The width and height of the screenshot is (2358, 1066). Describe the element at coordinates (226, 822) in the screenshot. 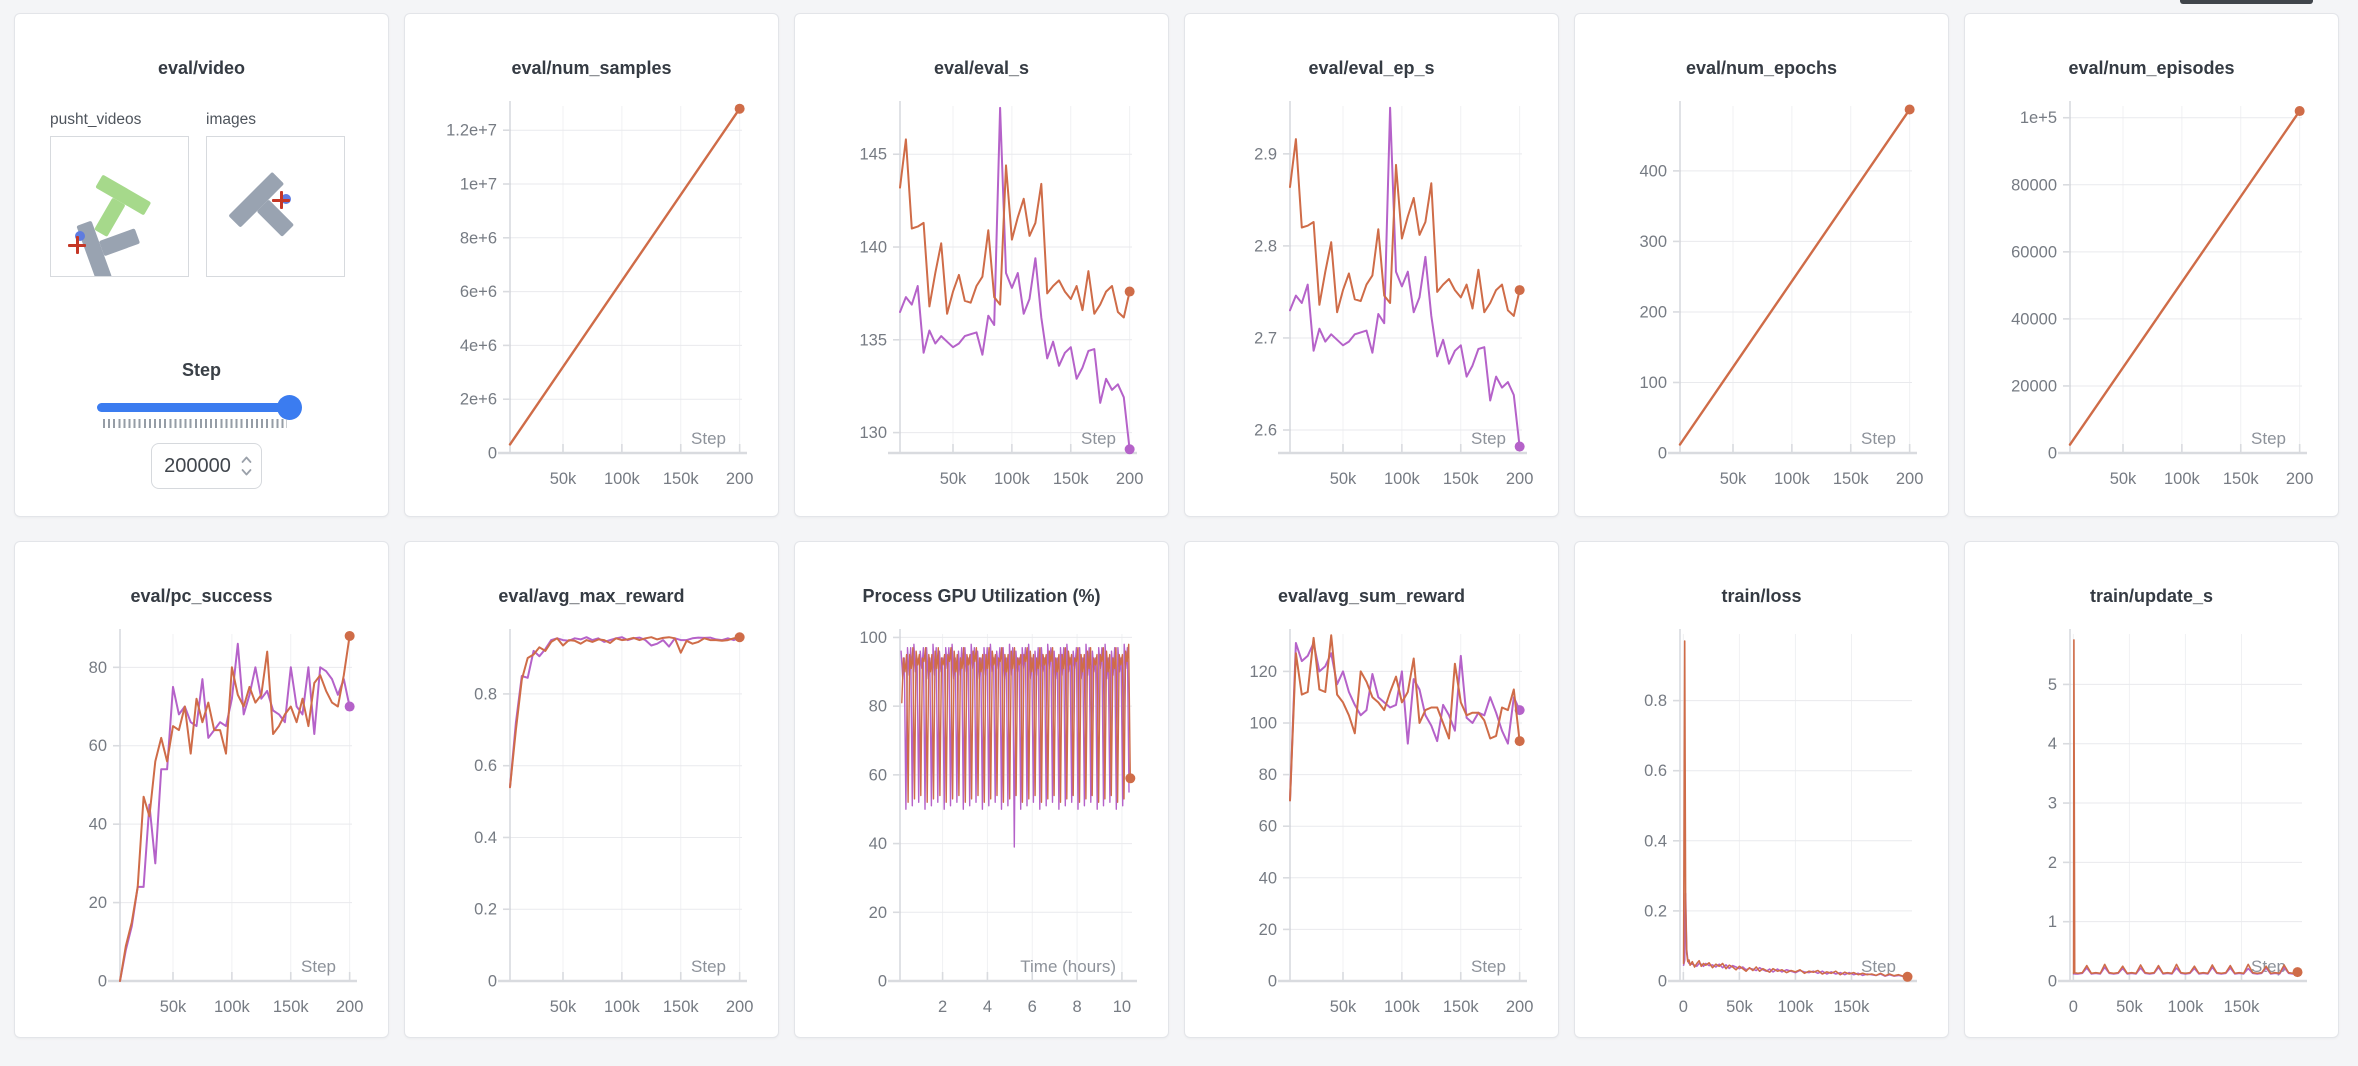

I see `line-chart: 0 20 40 60 80 50k 100k 150k 200 Step` at that location.